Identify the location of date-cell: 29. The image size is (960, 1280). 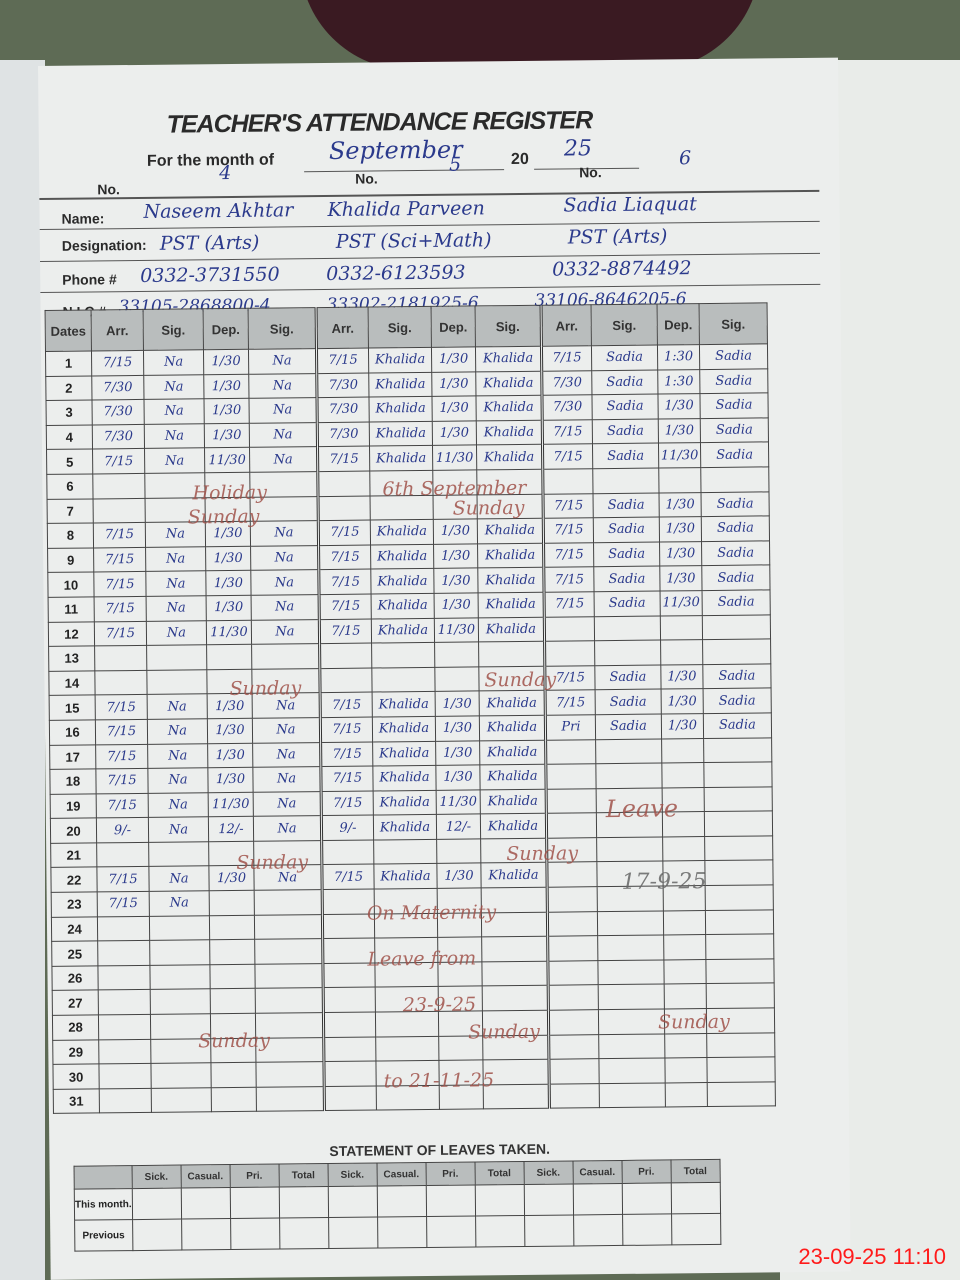
(75, 1052).